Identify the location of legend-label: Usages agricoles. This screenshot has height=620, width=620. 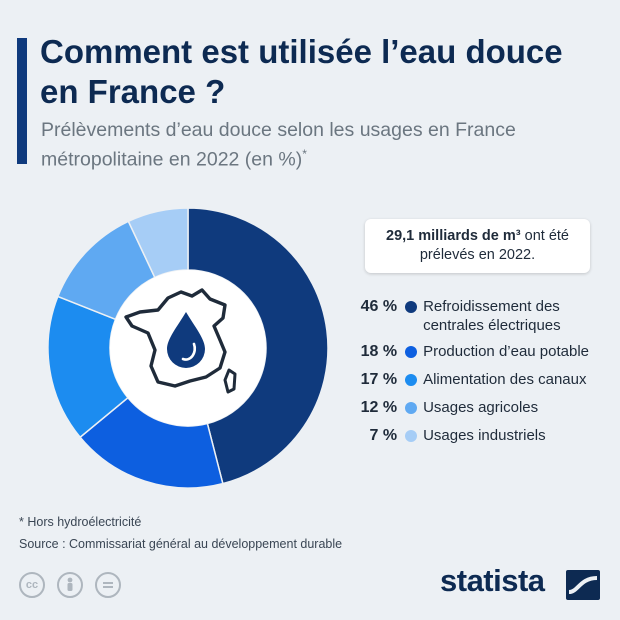
(481, 407).